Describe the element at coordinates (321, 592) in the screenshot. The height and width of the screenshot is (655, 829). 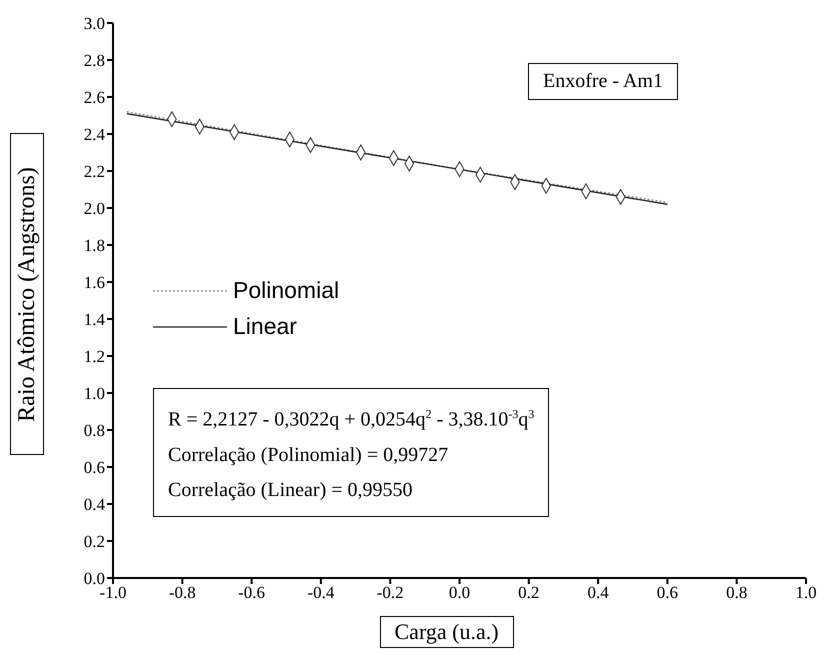
I see `x-tick-label: -0.4` at that location.